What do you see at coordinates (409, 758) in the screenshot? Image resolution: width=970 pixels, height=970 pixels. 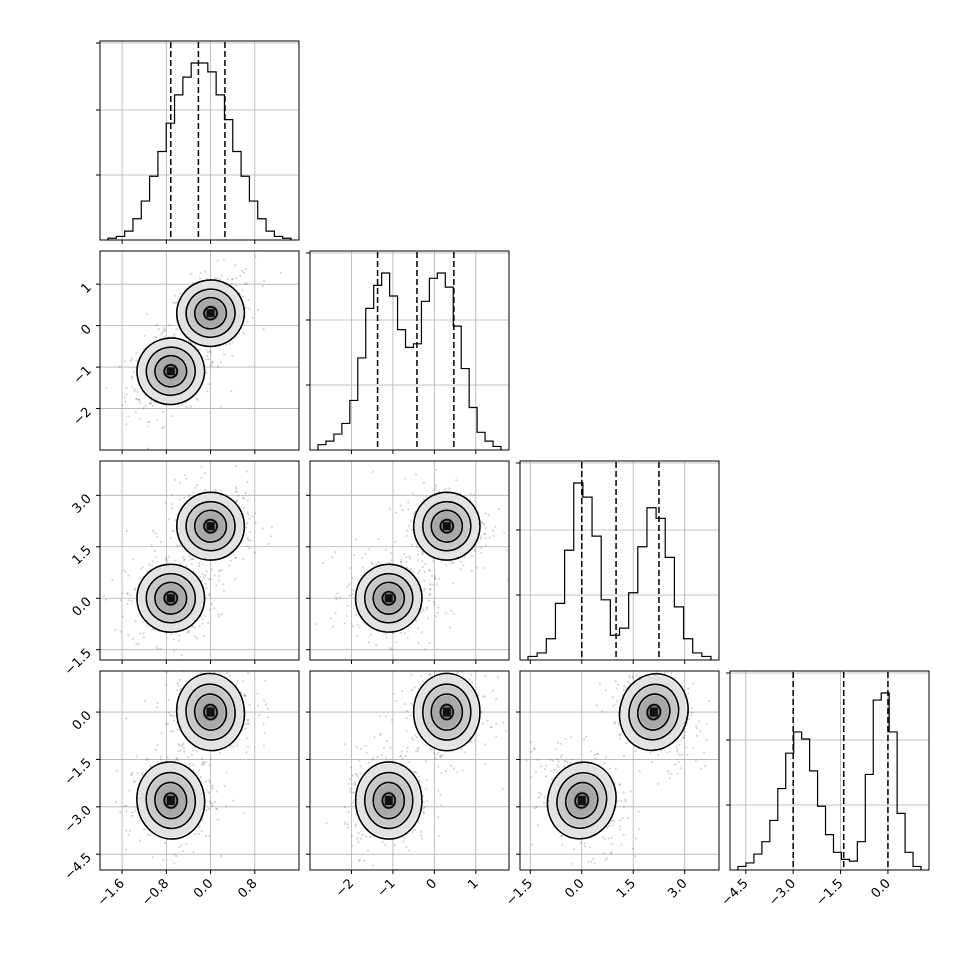 I see `density-content` at bounding box center [409, 758].